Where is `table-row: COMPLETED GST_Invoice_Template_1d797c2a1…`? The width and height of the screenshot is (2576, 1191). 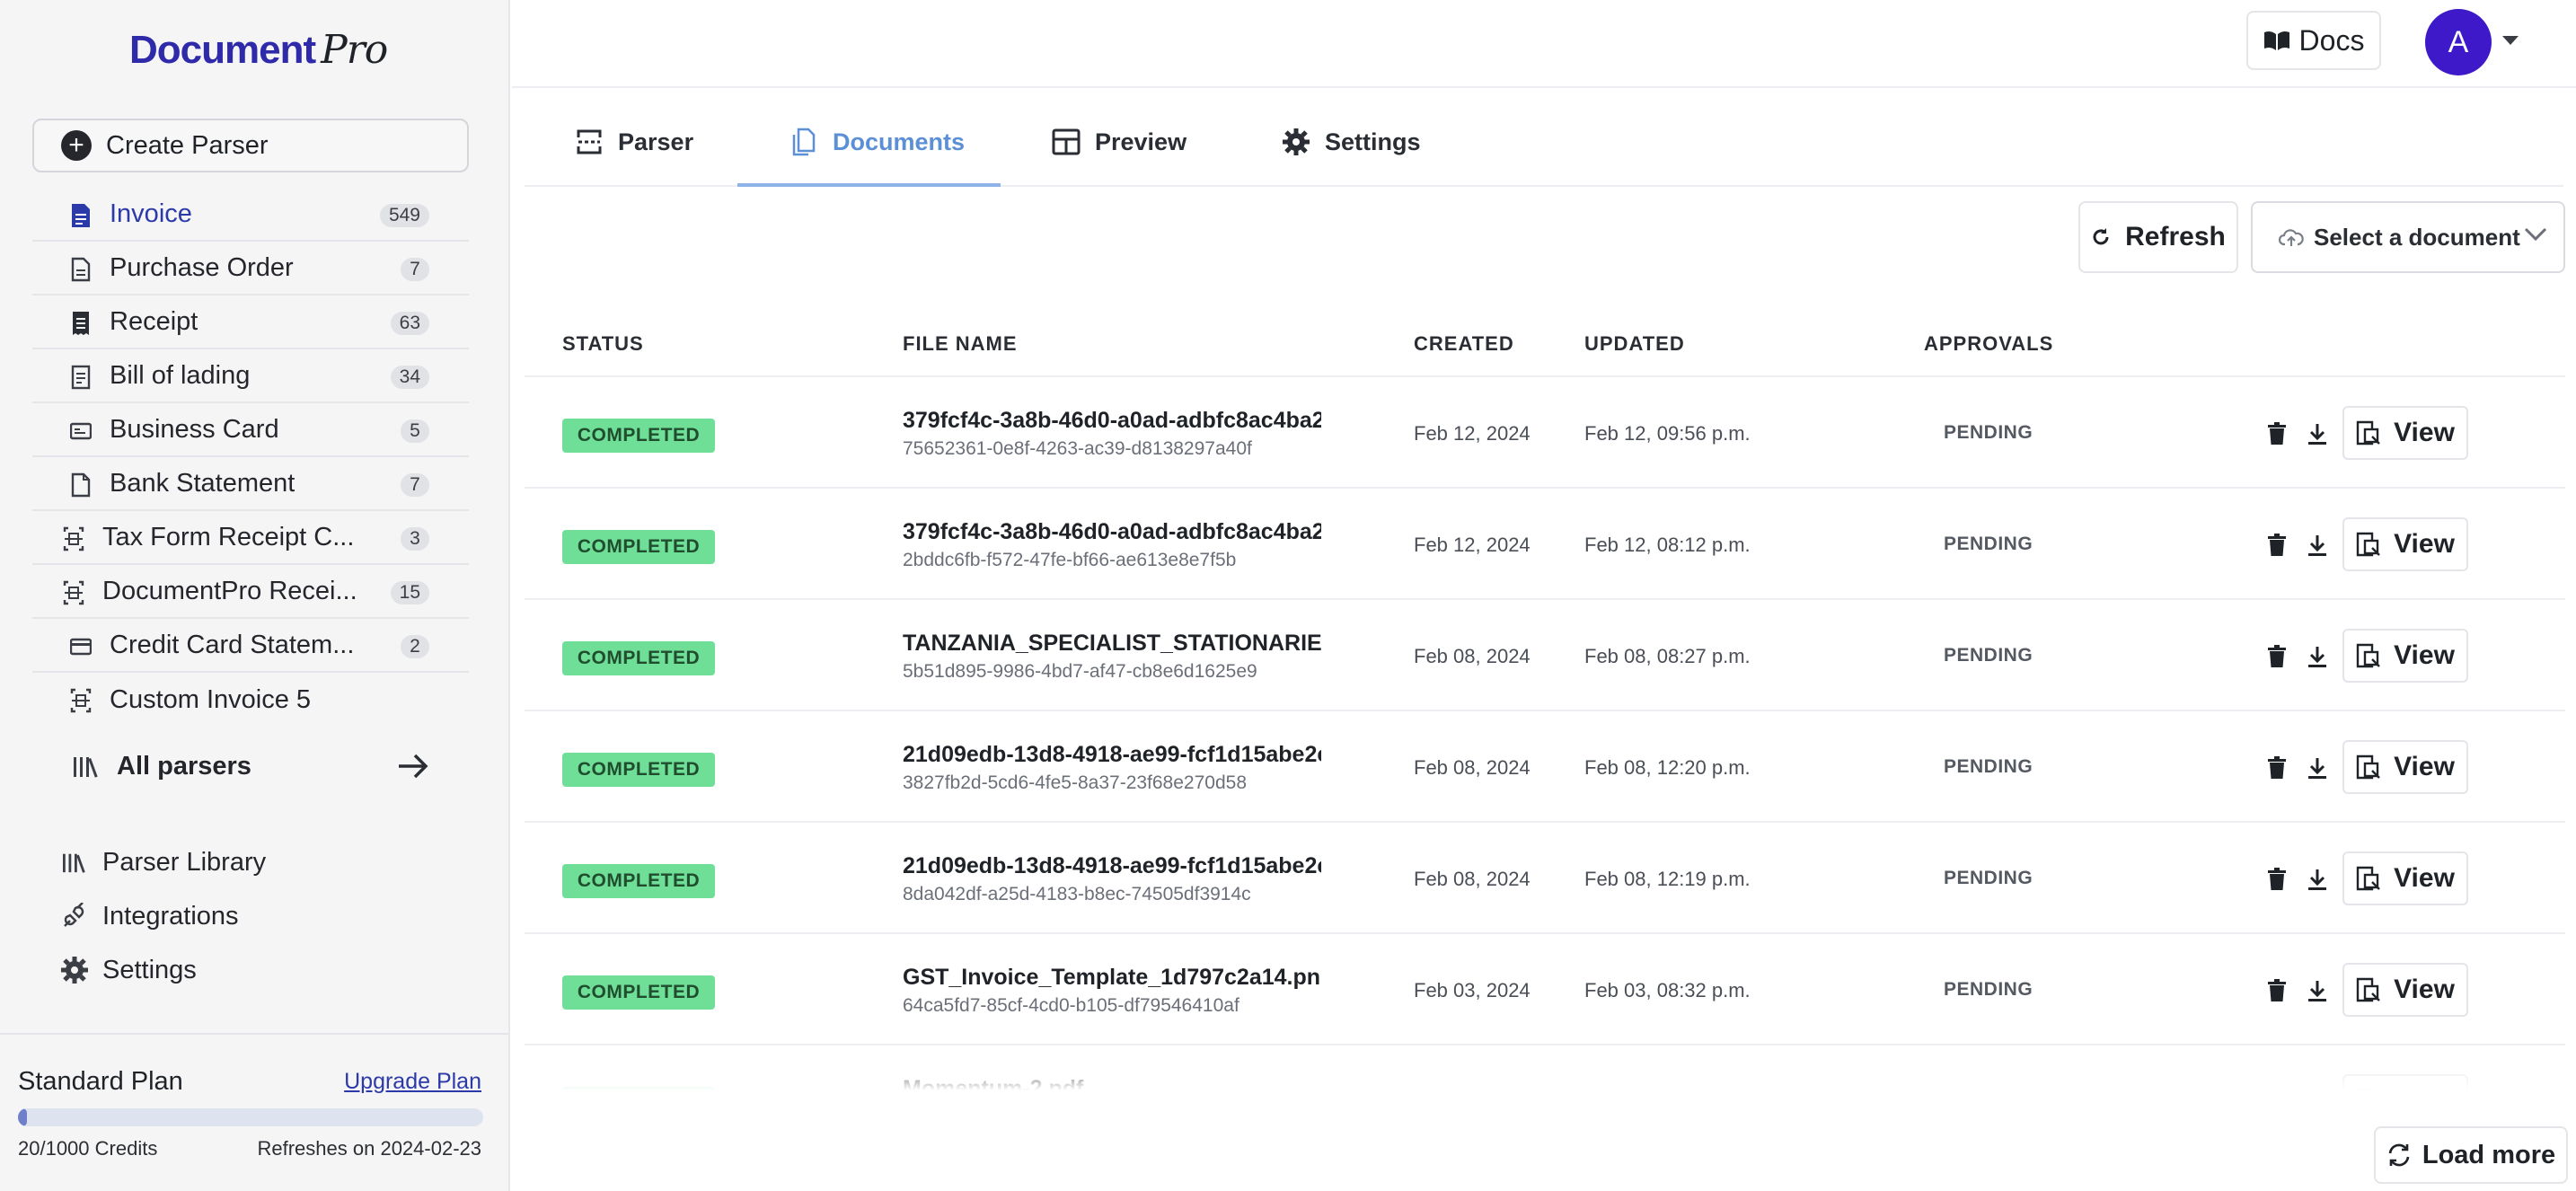
table-row: COMPLETED GST_Invoice_Template_1d797c2a1… is located at coordinates (1545, 990).